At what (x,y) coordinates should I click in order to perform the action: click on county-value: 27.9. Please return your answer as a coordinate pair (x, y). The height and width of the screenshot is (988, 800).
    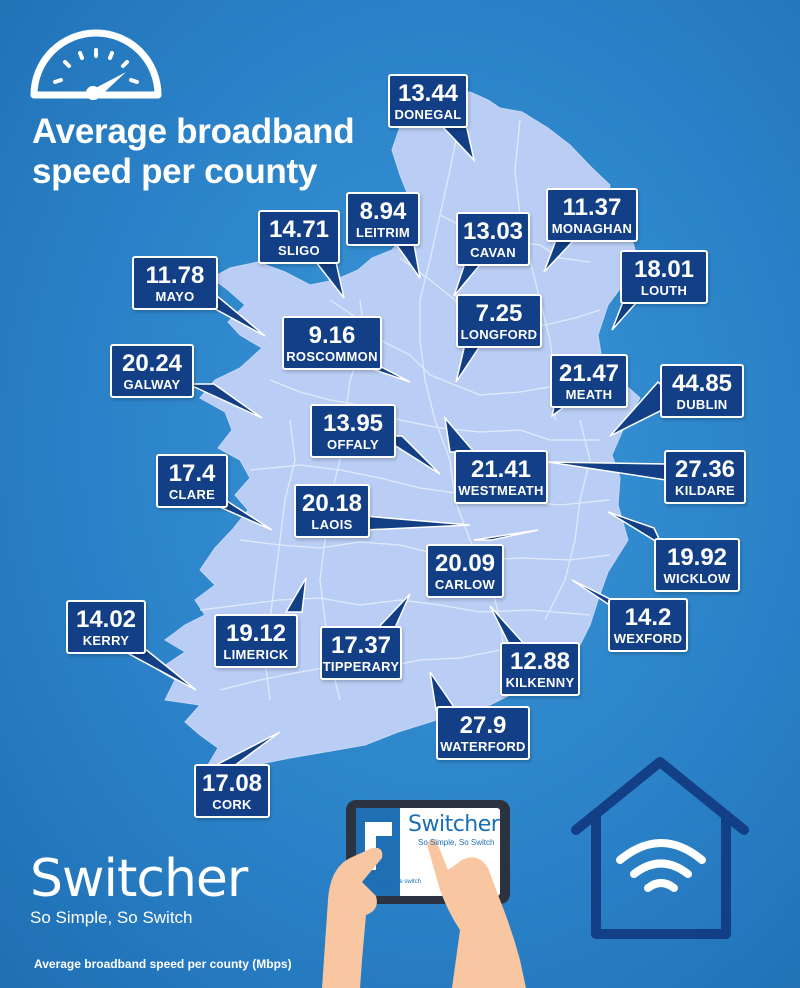
    Looking at the image, I should click on (483, 725).